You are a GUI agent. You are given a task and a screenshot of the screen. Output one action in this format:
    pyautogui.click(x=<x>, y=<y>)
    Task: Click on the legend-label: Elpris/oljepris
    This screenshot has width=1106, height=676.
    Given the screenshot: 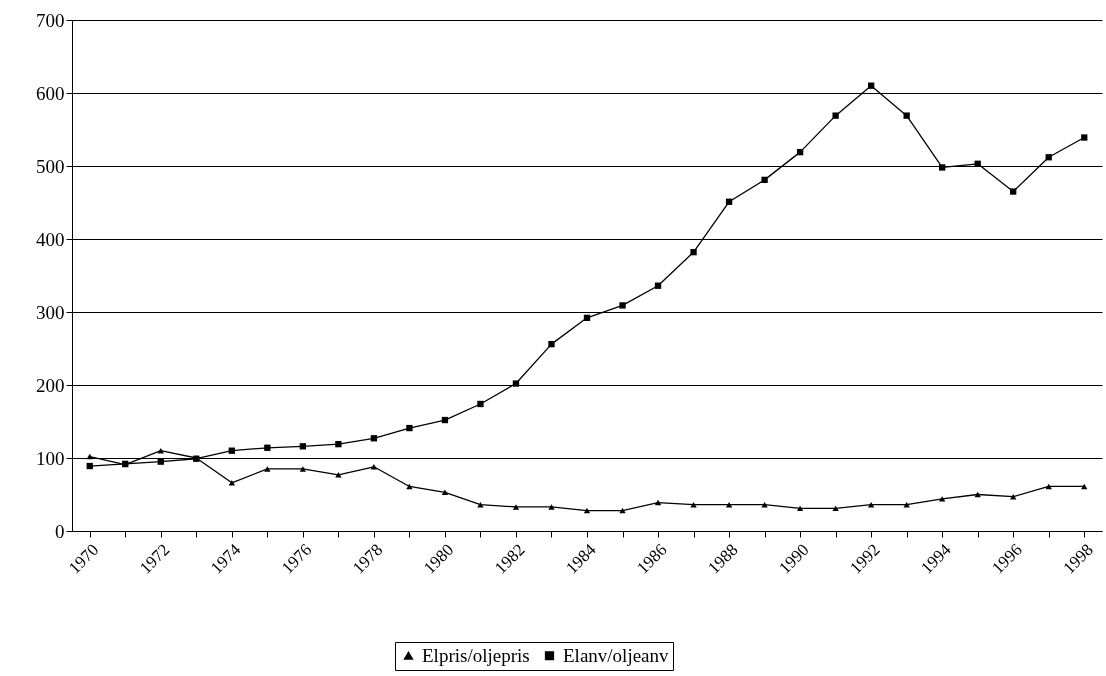 What is the action you would take?
    pyautogui.click(x=476, y=655)
    